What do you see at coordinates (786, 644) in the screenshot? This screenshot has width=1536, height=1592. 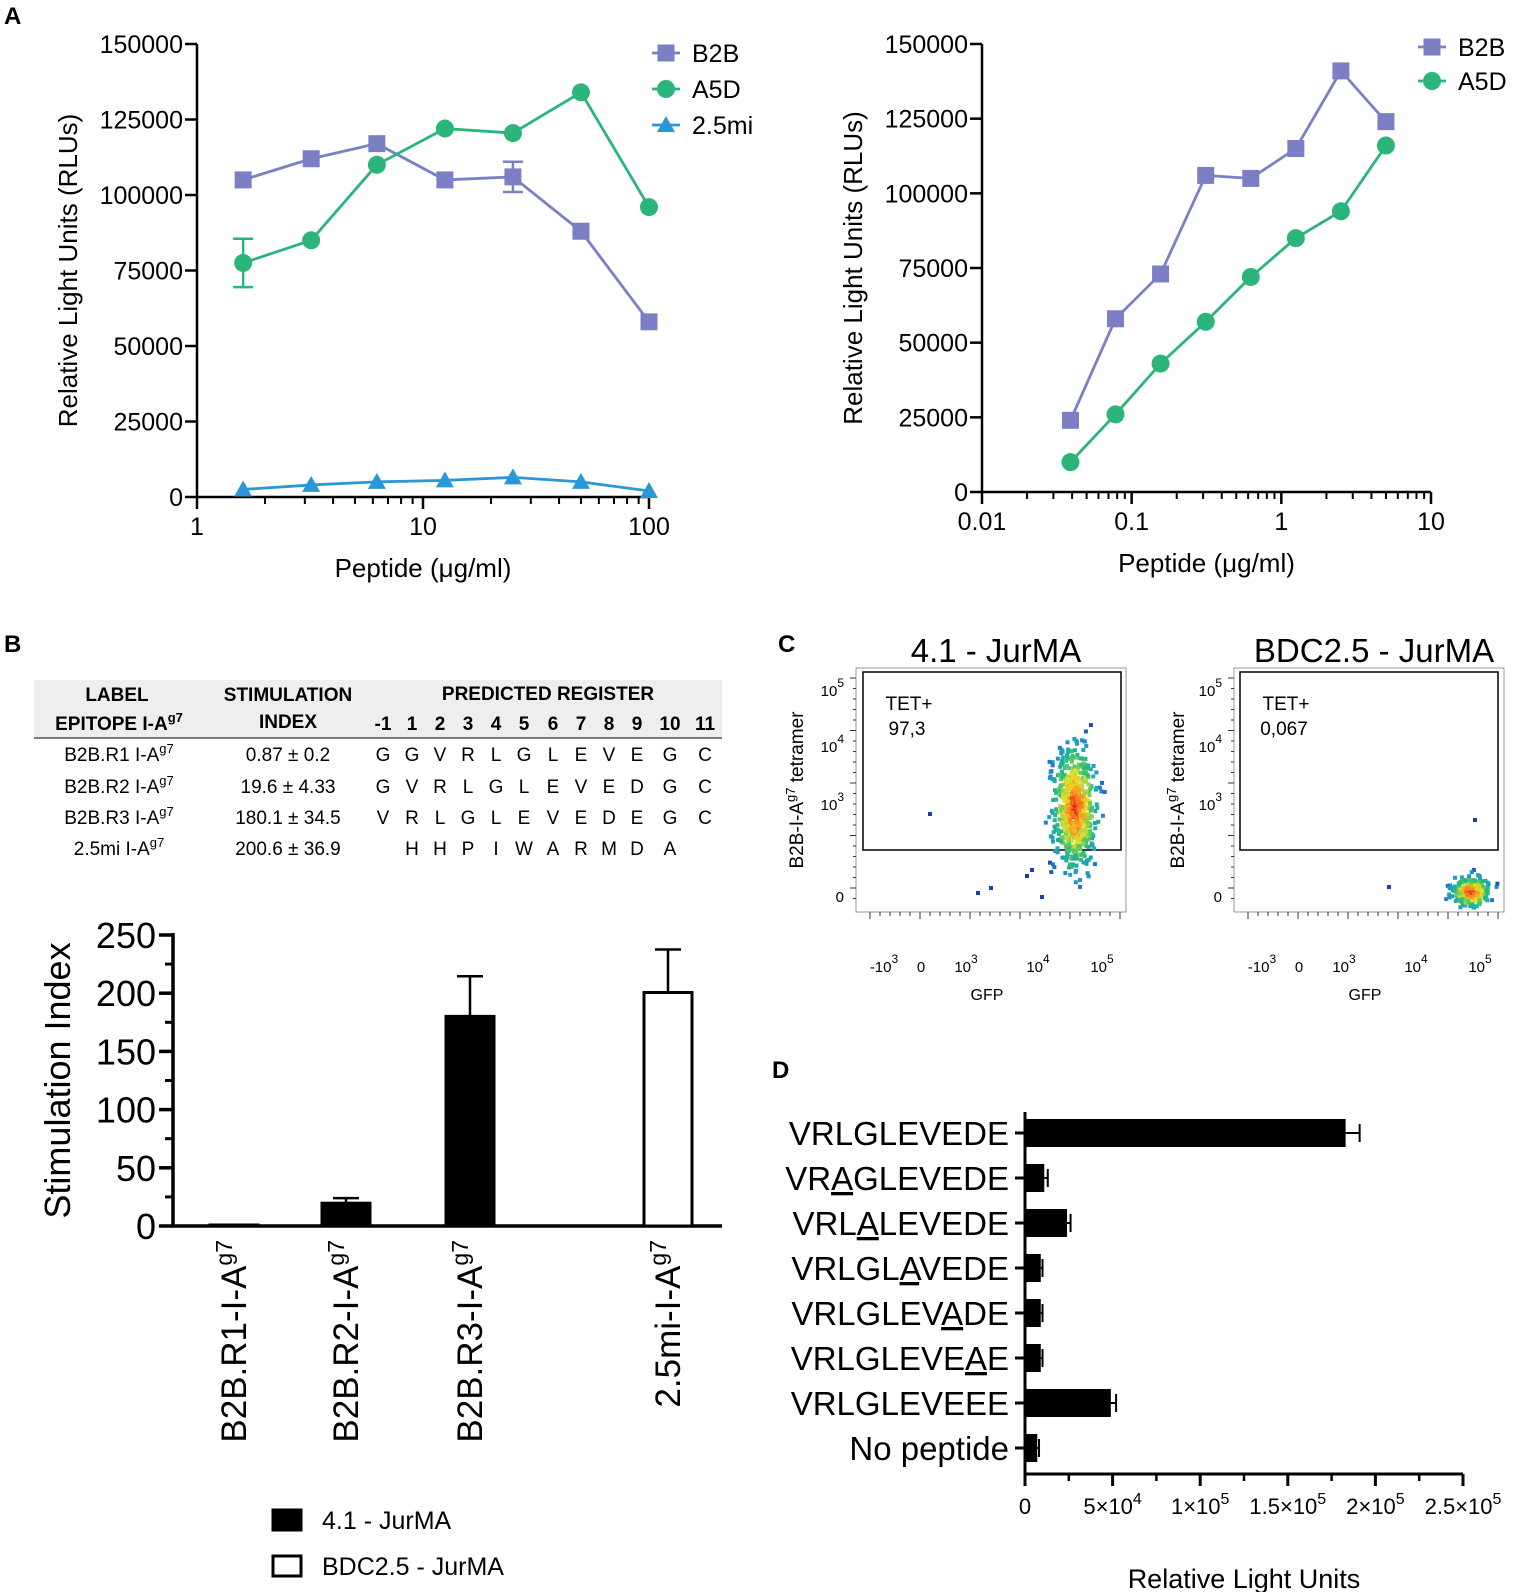 I see `panel-letter-c: C` at bounding box center [786, 644].